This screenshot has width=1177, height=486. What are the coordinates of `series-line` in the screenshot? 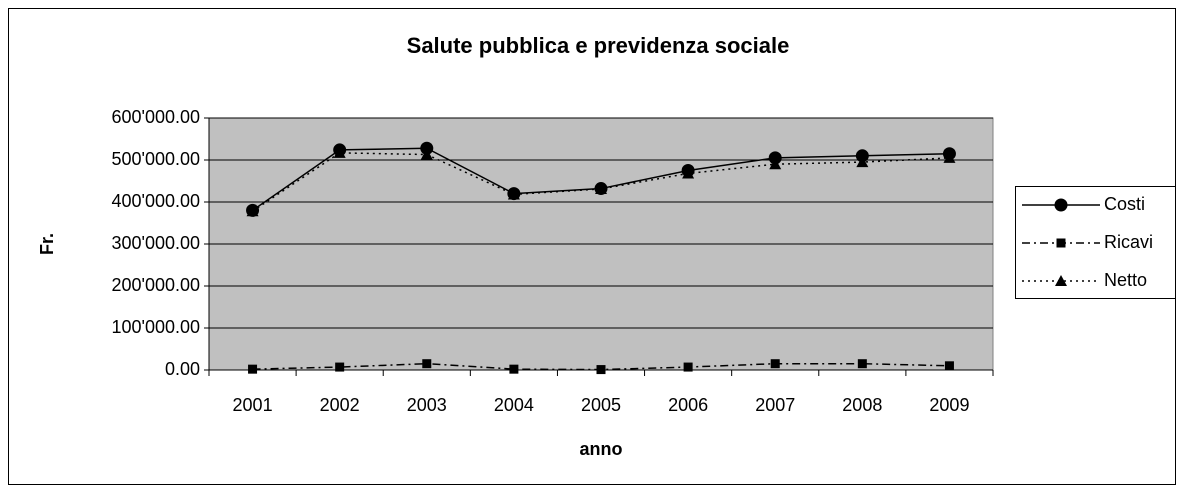 It's located at (601, 182).